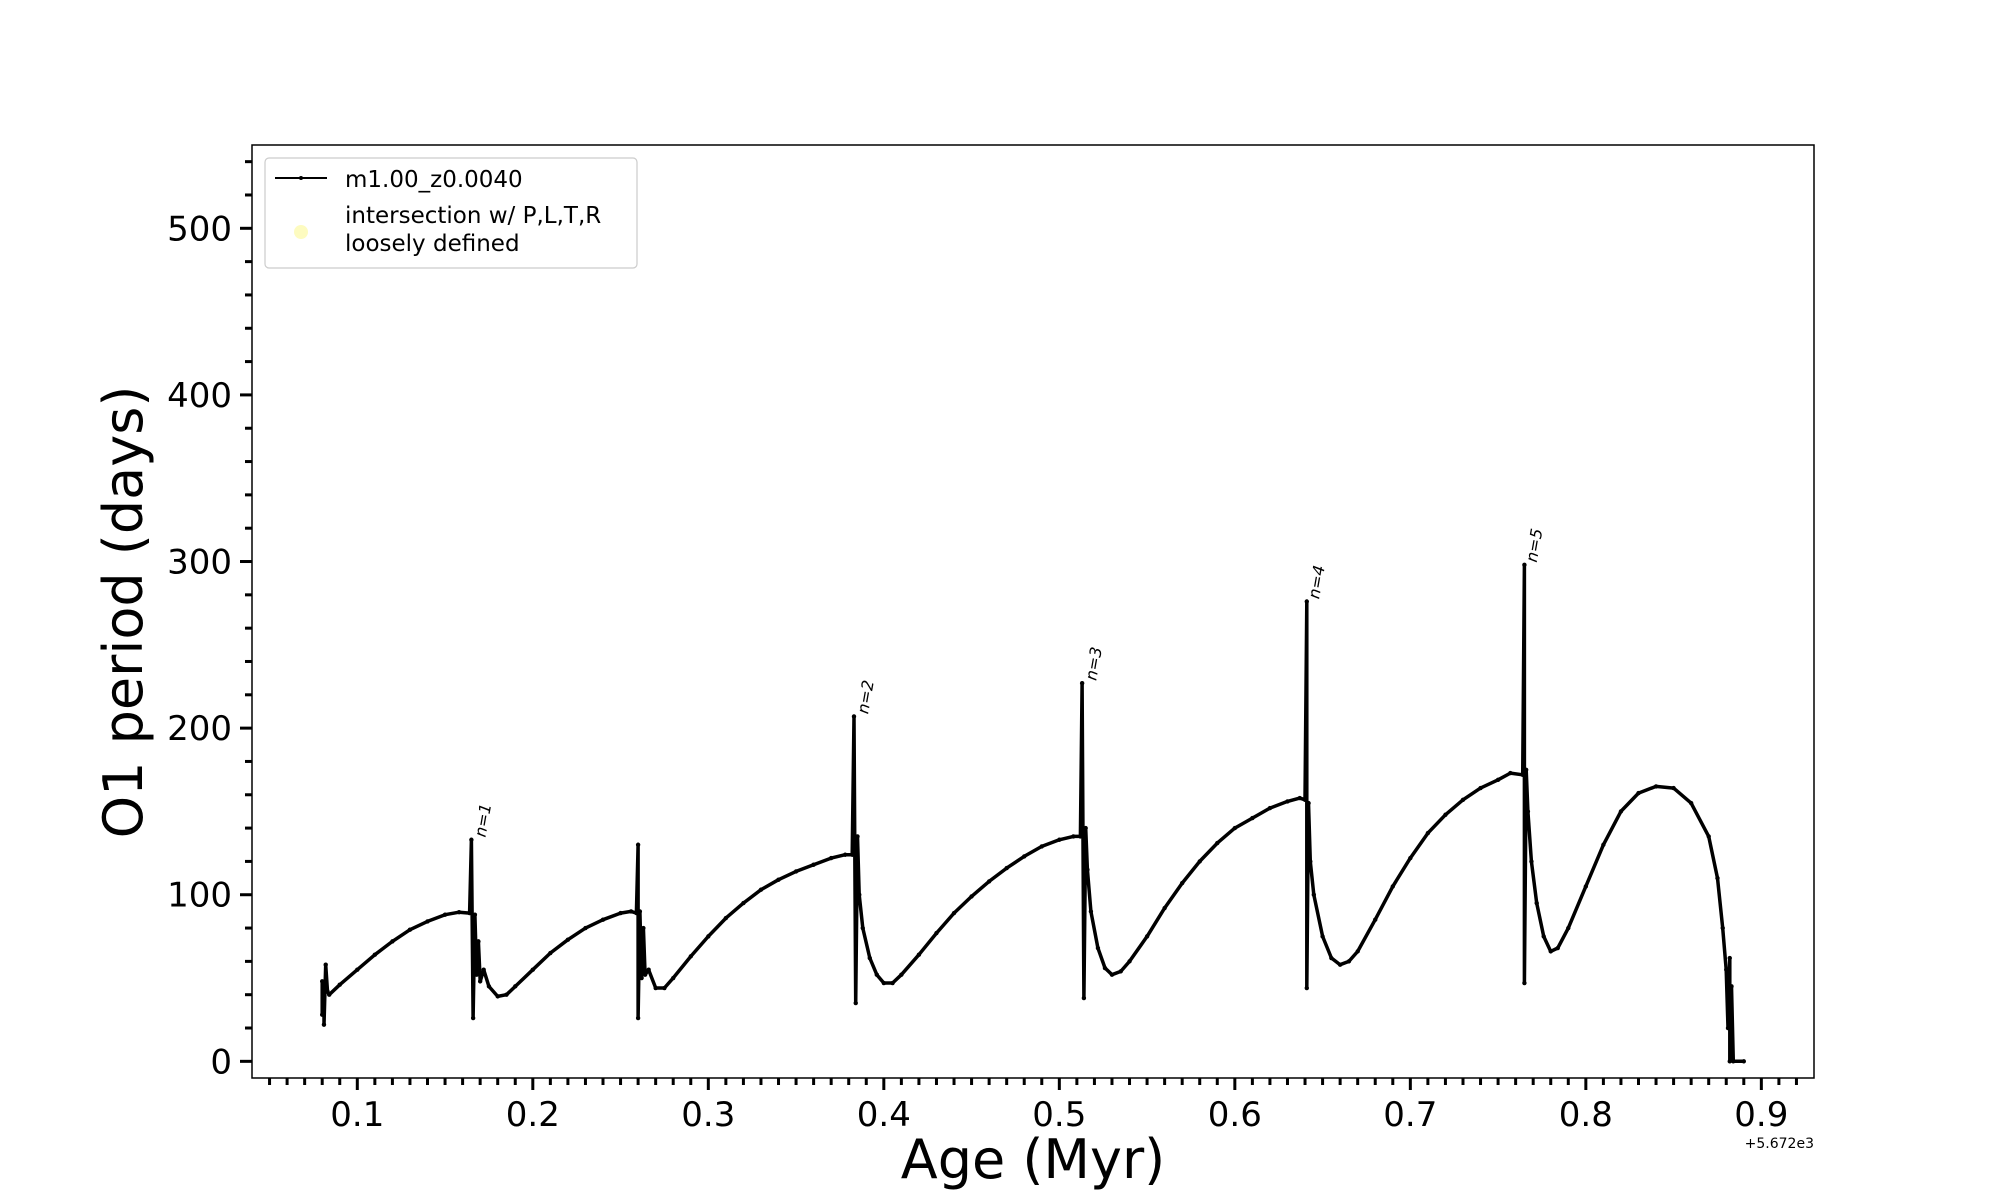 The width and height of the screenshot is (2000, 1200). Describe the element at coordinates (1033, 1159) in the screenshot. I see `x-axis-label: Age (Myr)` at that location.